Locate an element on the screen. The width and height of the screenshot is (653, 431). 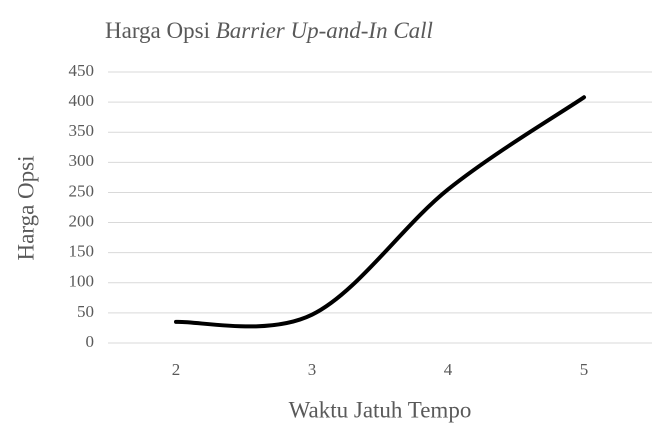
y-axis-label: Harga Opsi is located at coordinates (25, 208).